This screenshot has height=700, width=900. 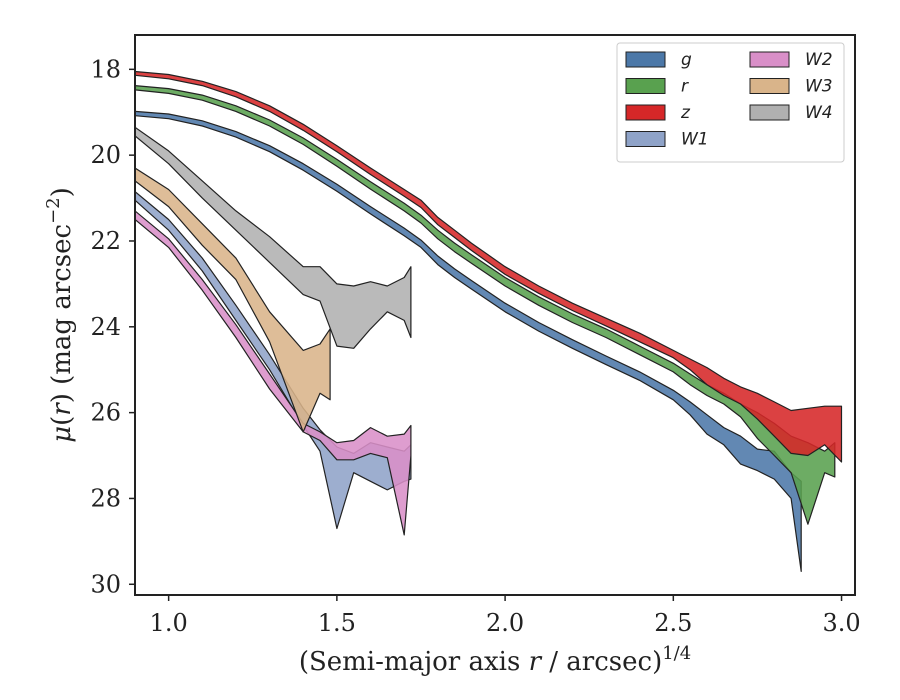 I want to click on y-tick-label: 26, so click(x=105, y=413).